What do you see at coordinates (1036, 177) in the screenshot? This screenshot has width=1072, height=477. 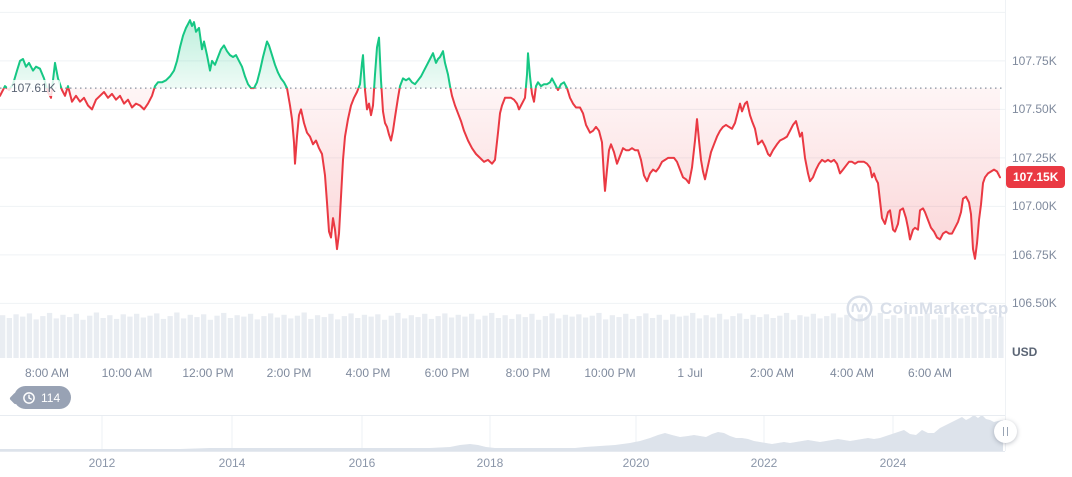 I see `current-price-badge: 107.15K` at bounding box center [1036, 177].